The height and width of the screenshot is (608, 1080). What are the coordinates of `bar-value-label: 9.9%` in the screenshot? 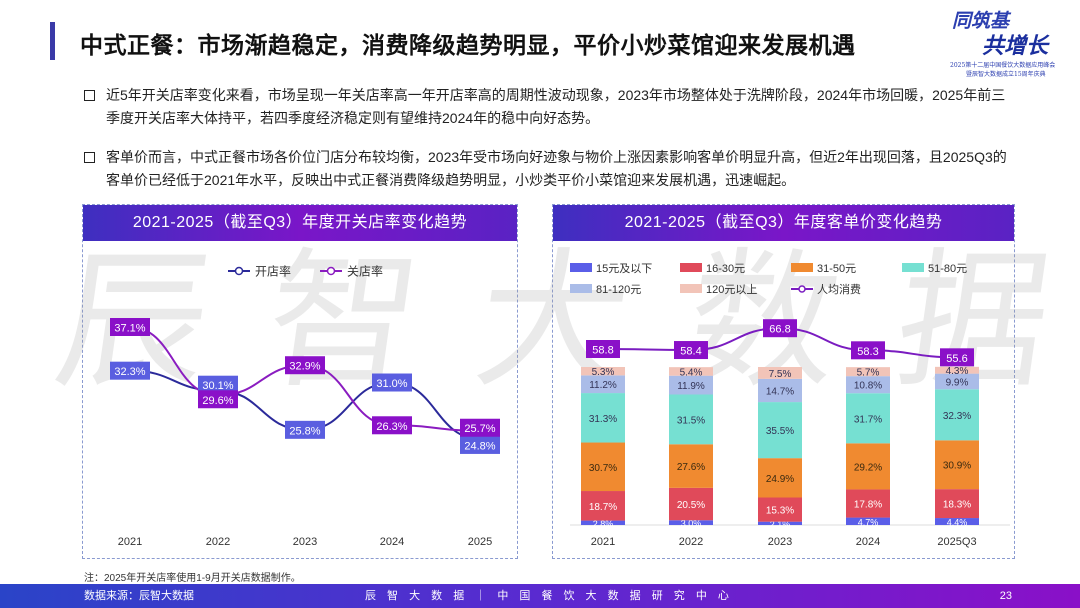 It's located at (957, 382).